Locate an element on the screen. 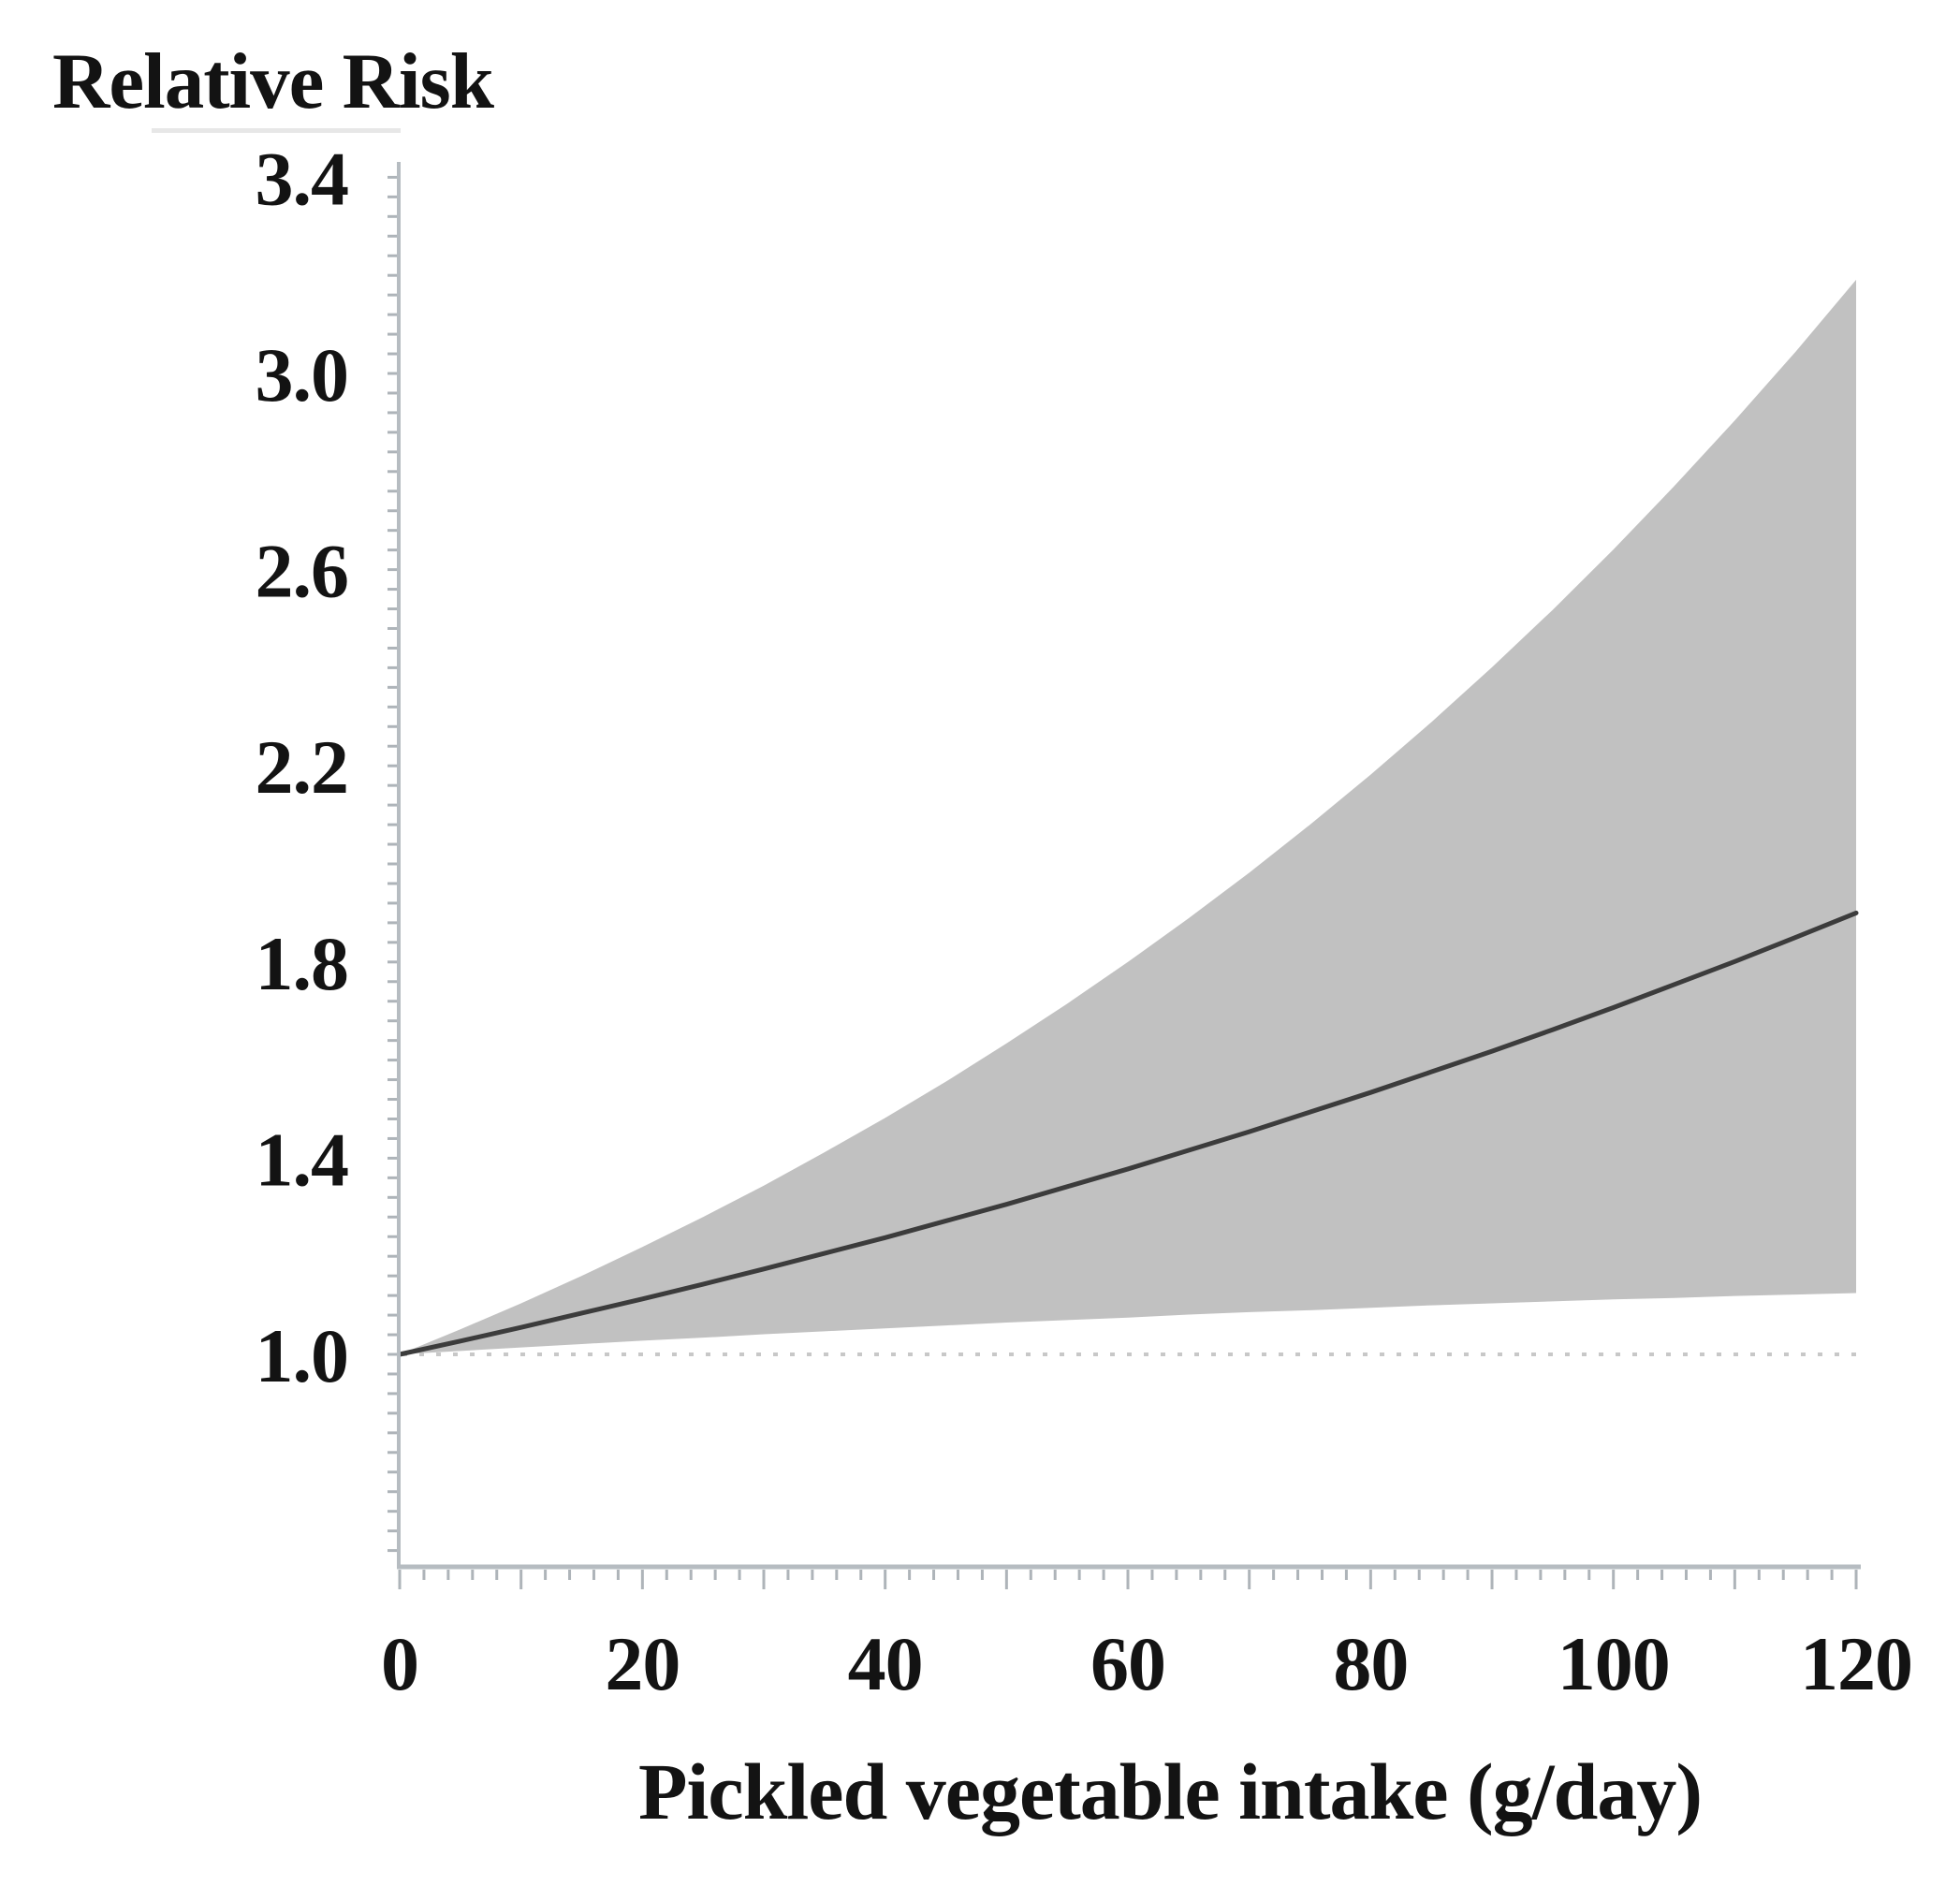 The height and width of the screenshot is (1886, 1960). title-underline is located at coordinates (277, 130).